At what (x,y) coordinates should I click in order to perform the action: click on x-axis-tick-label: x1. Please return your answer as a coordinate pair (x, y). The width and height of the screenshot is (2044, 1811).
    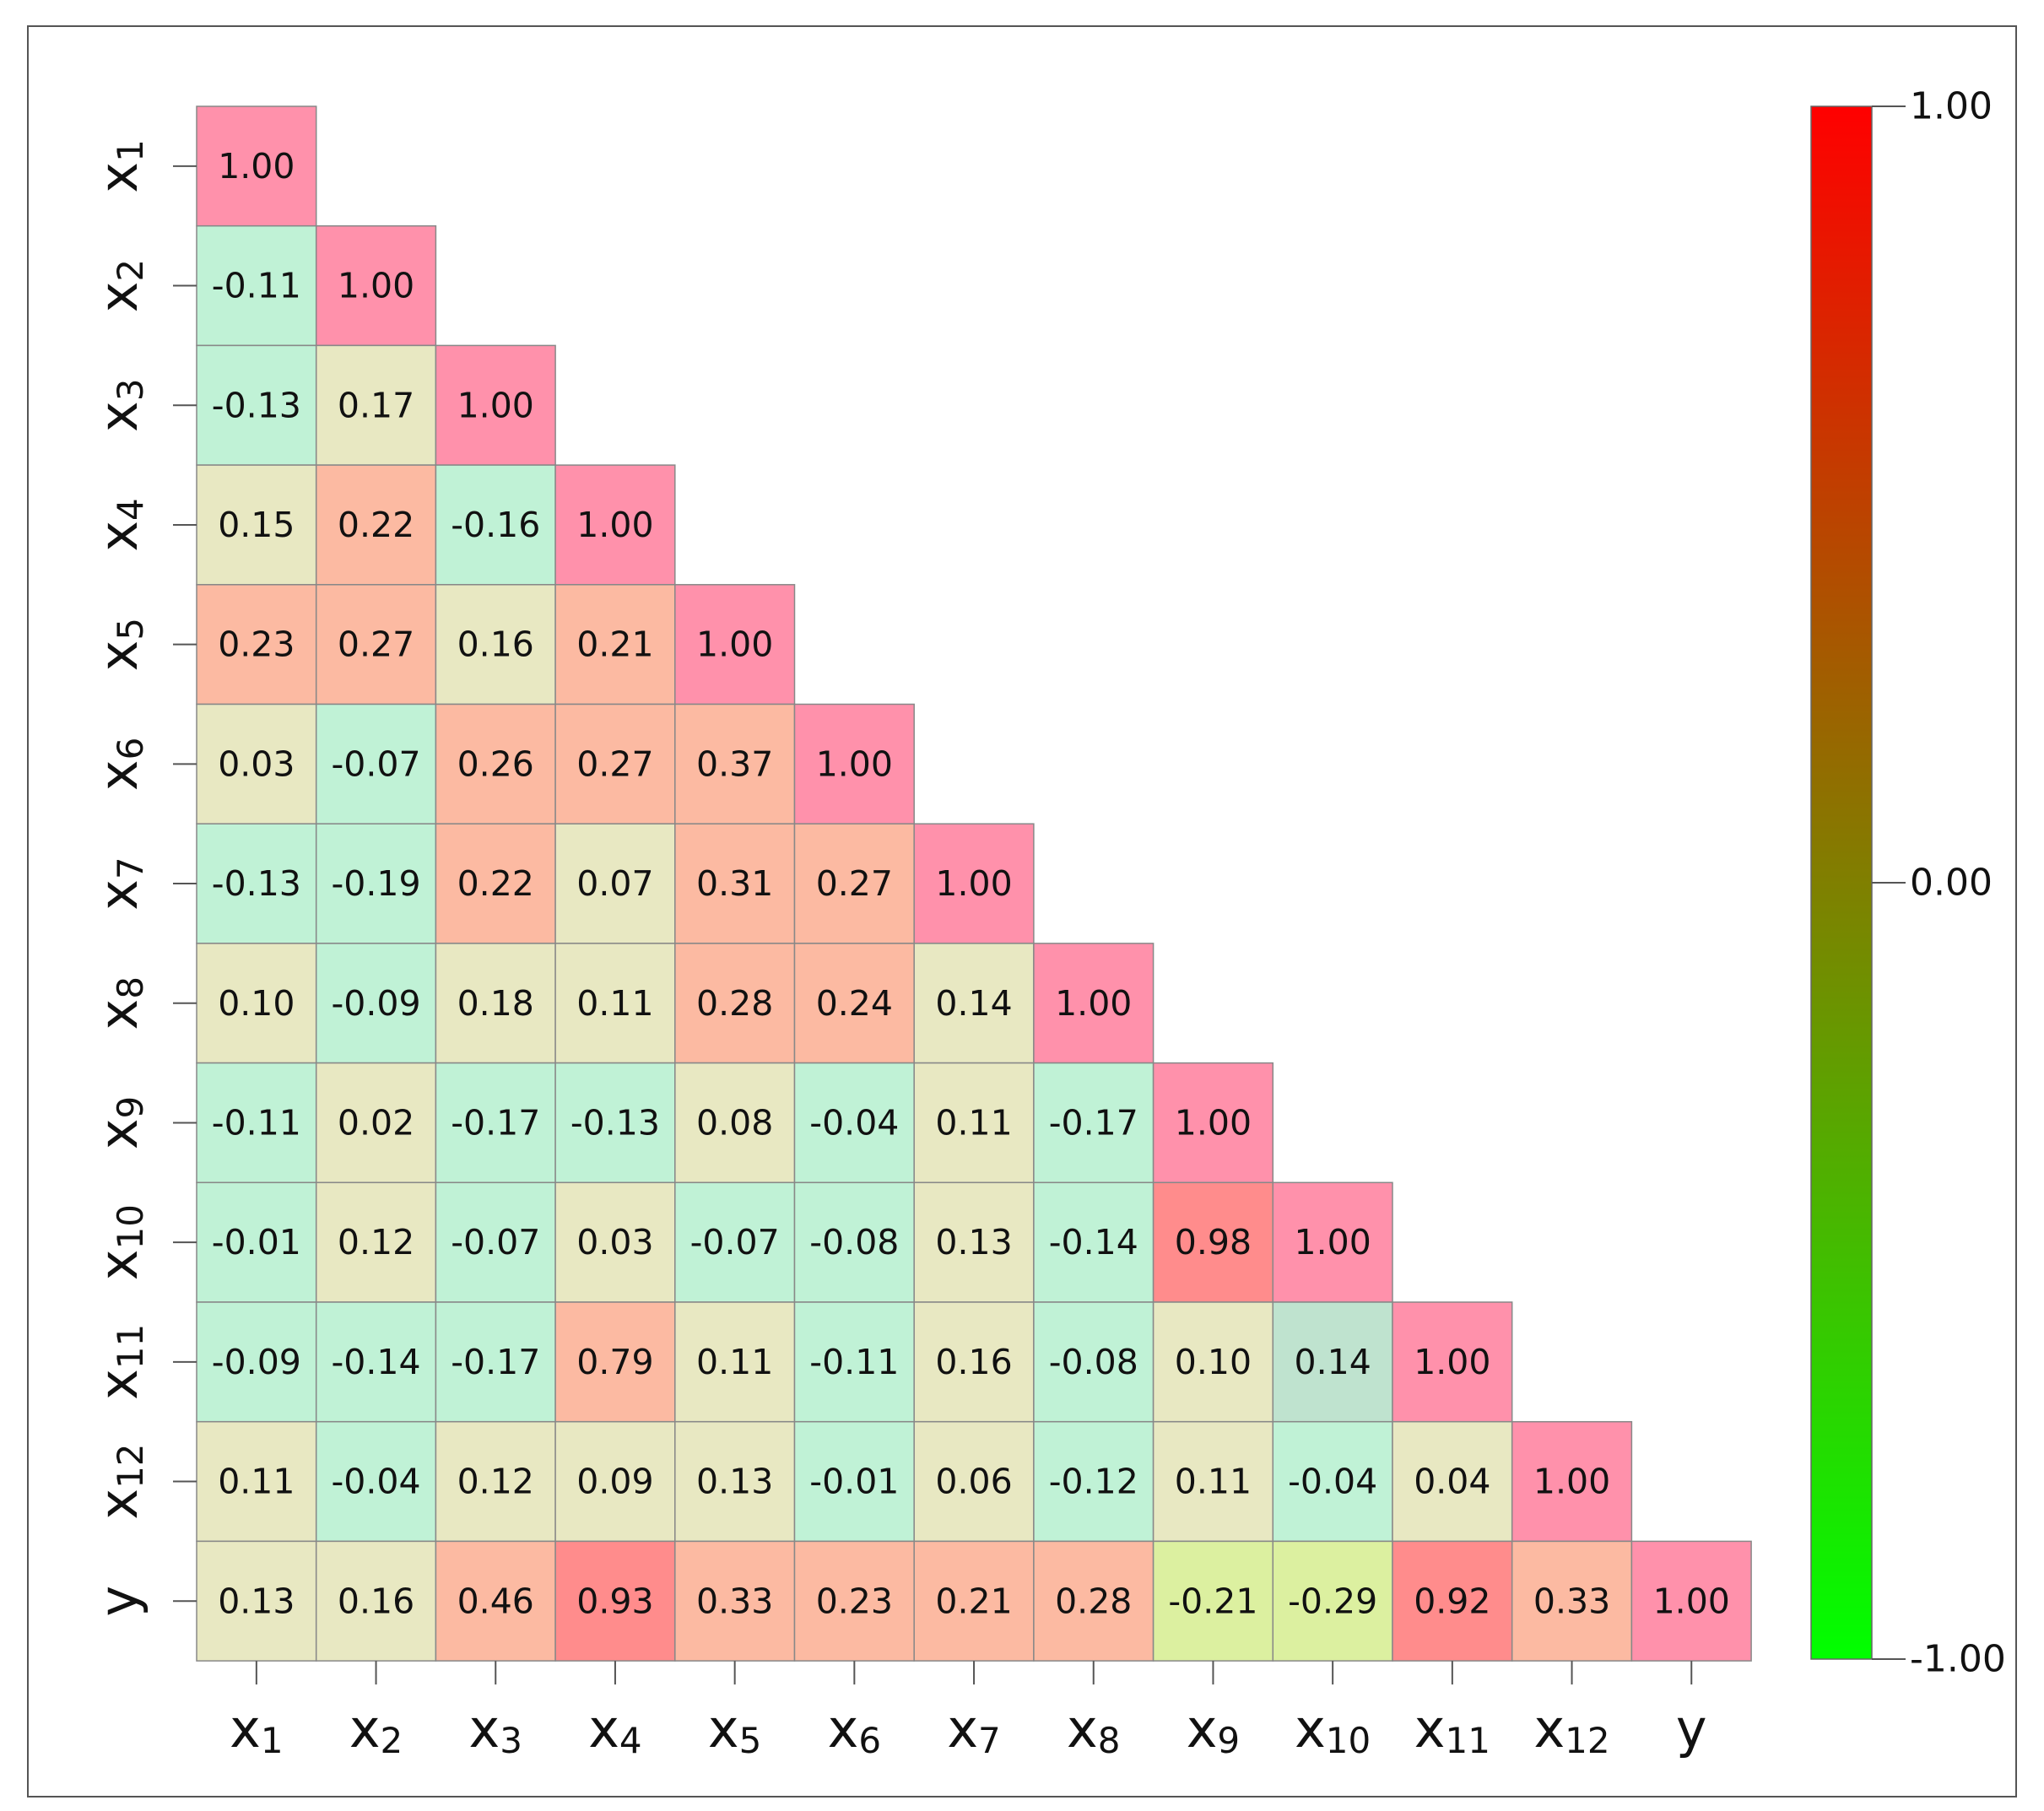
    Looking at the image, I should click on (257, 1729).